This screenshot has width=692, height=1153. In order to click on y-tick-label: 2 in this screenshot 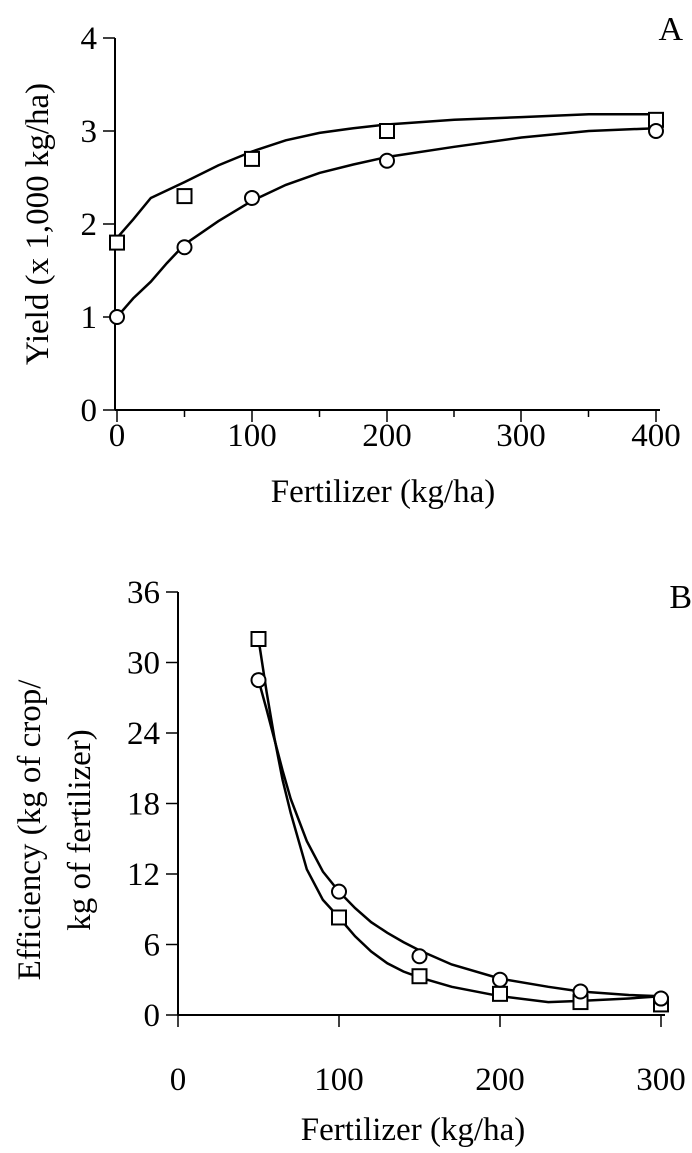, I will do `click(89, 225)`.